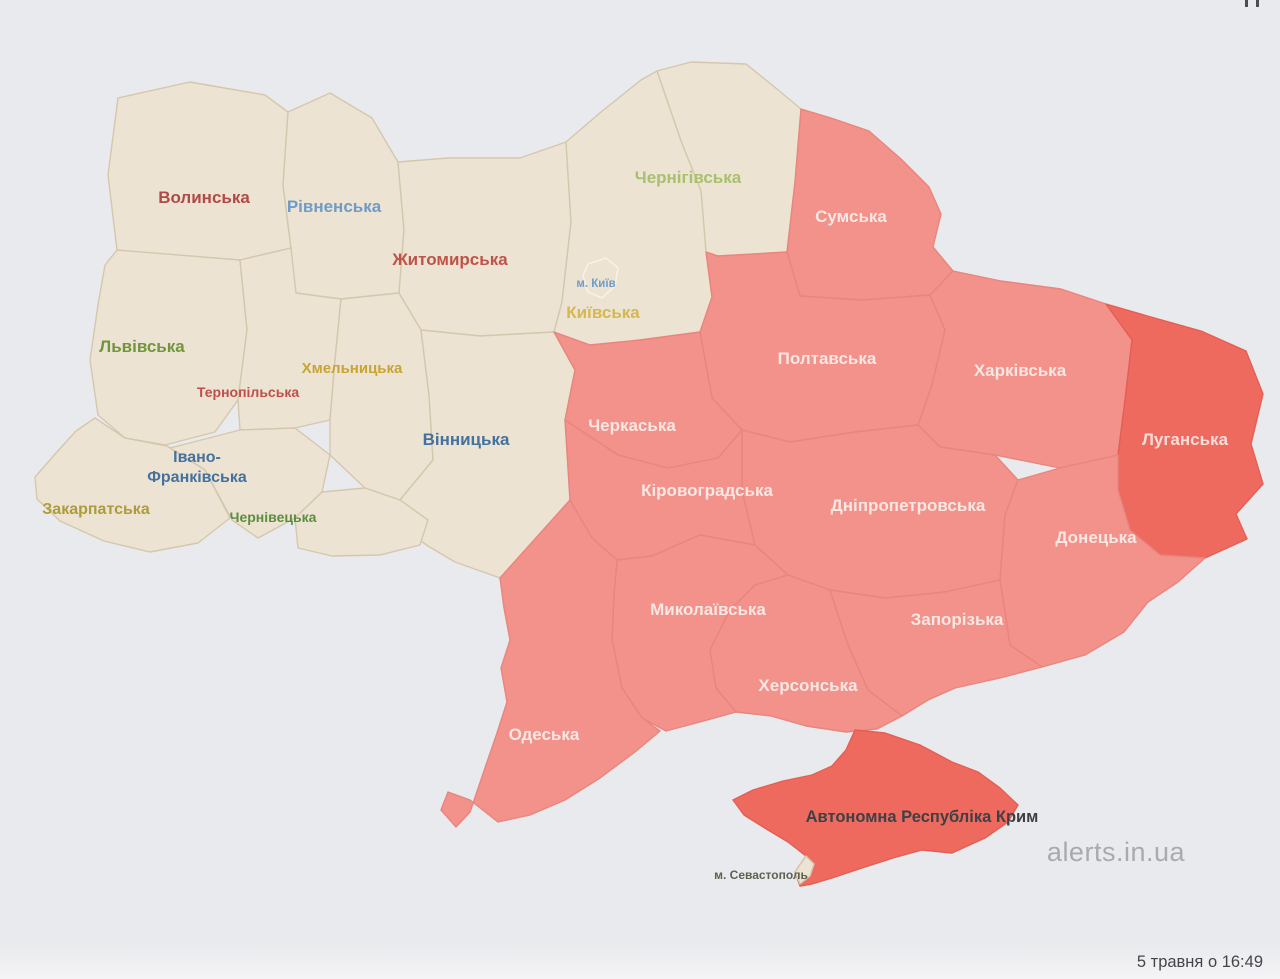  Describe the element at coordinates (600, 278) in the screenshot. I see `region-kyiv_city` at that location.